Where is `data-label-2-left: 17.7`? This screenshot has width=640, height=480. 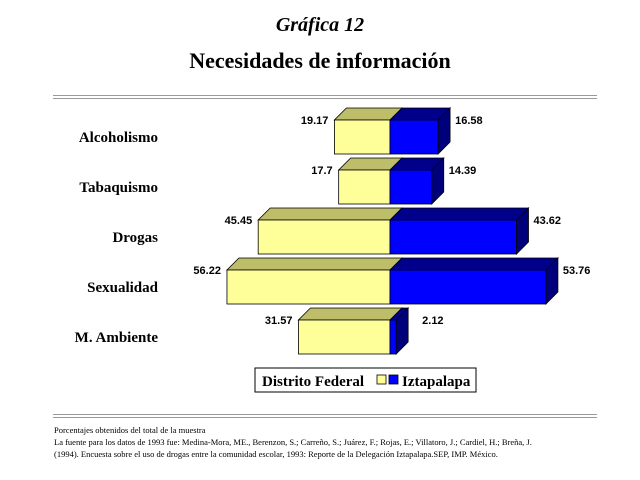 data-label-2-left: 17.7 is located at coordinates (321, 171).